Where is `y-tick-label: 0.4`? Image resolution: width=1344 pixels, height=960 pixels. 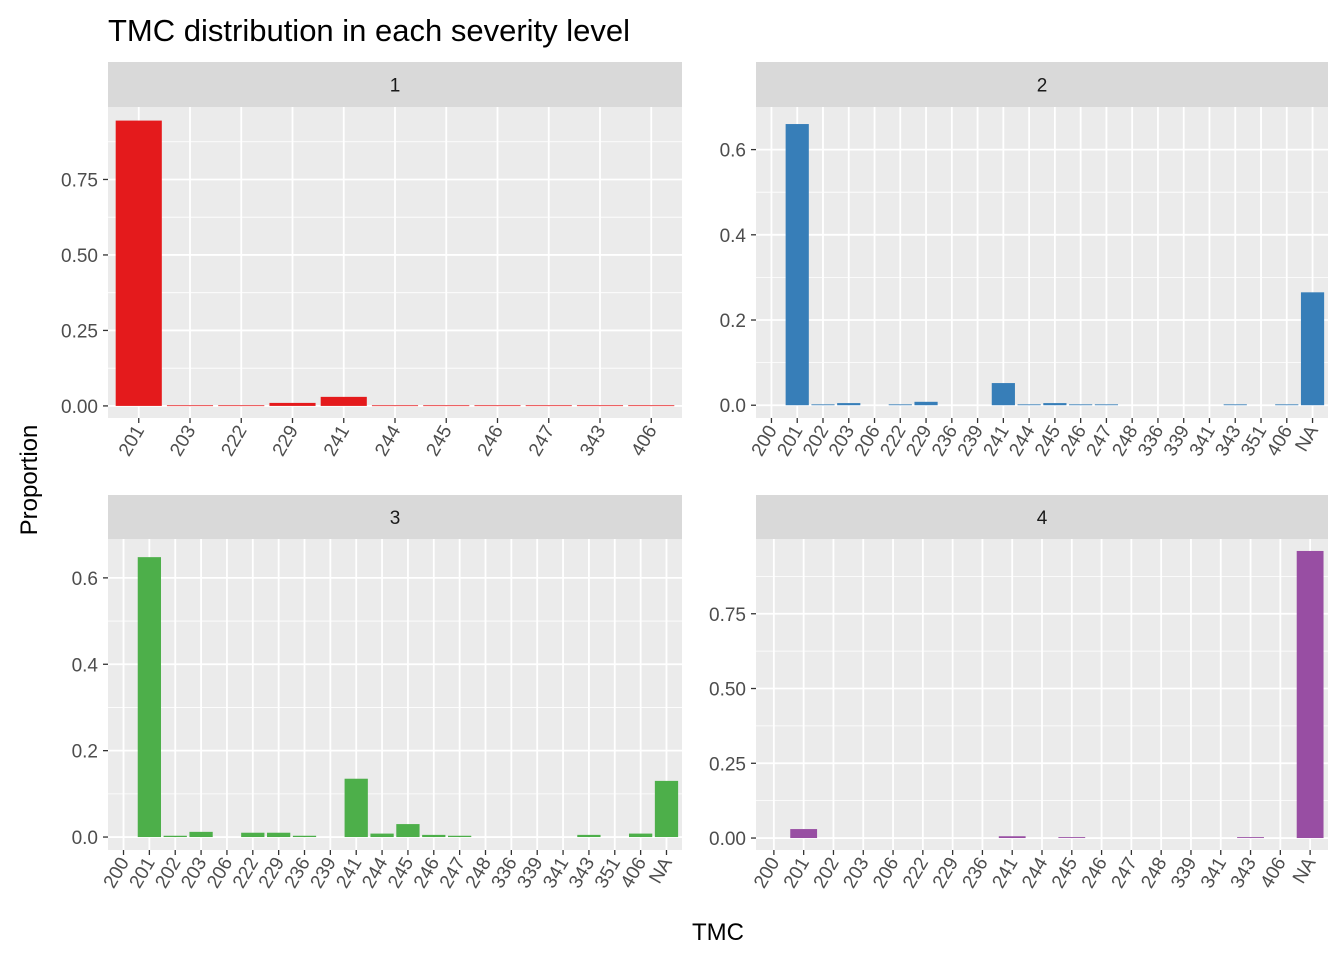
y-tick-label: 0.4 is located at coordinates (733, 236).